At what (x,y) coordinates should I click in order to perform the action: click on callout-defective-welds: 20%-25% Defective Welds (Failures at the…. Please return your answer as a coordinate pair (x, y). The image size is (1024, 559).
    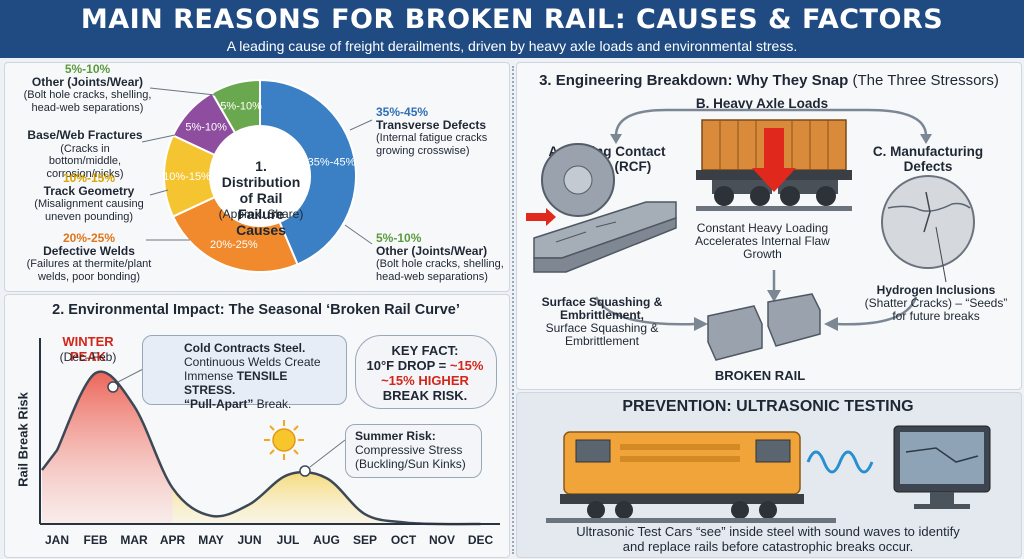
    Looking at the image, I should click on (89, 257).